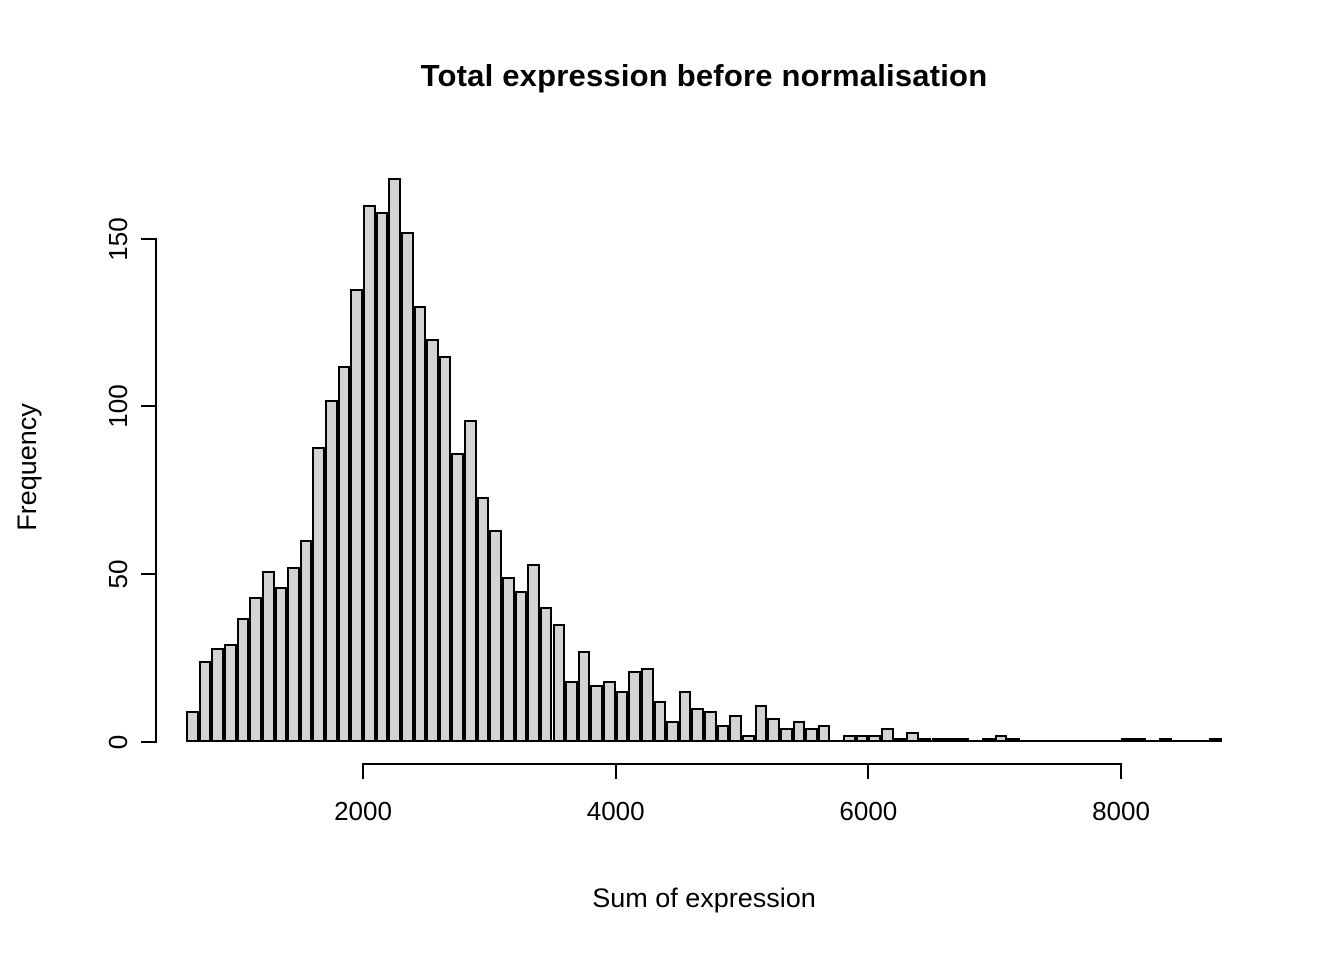 The height and width of the screenshot is (960, 1344). Describe the element at coordinates (704, 75) in the screenshot. I see `chart-title: Total expression before normalisation` at that location.